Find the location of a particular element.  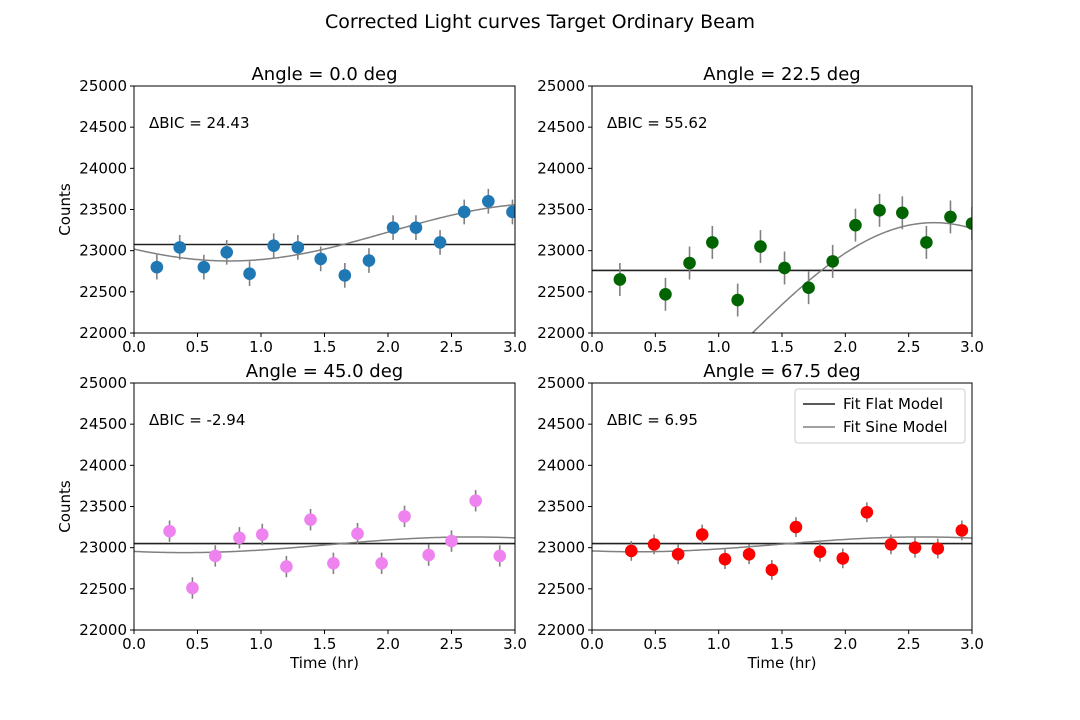

legend: Fit Flat Model Fit Sine Model is located at coordinates (880, 416).